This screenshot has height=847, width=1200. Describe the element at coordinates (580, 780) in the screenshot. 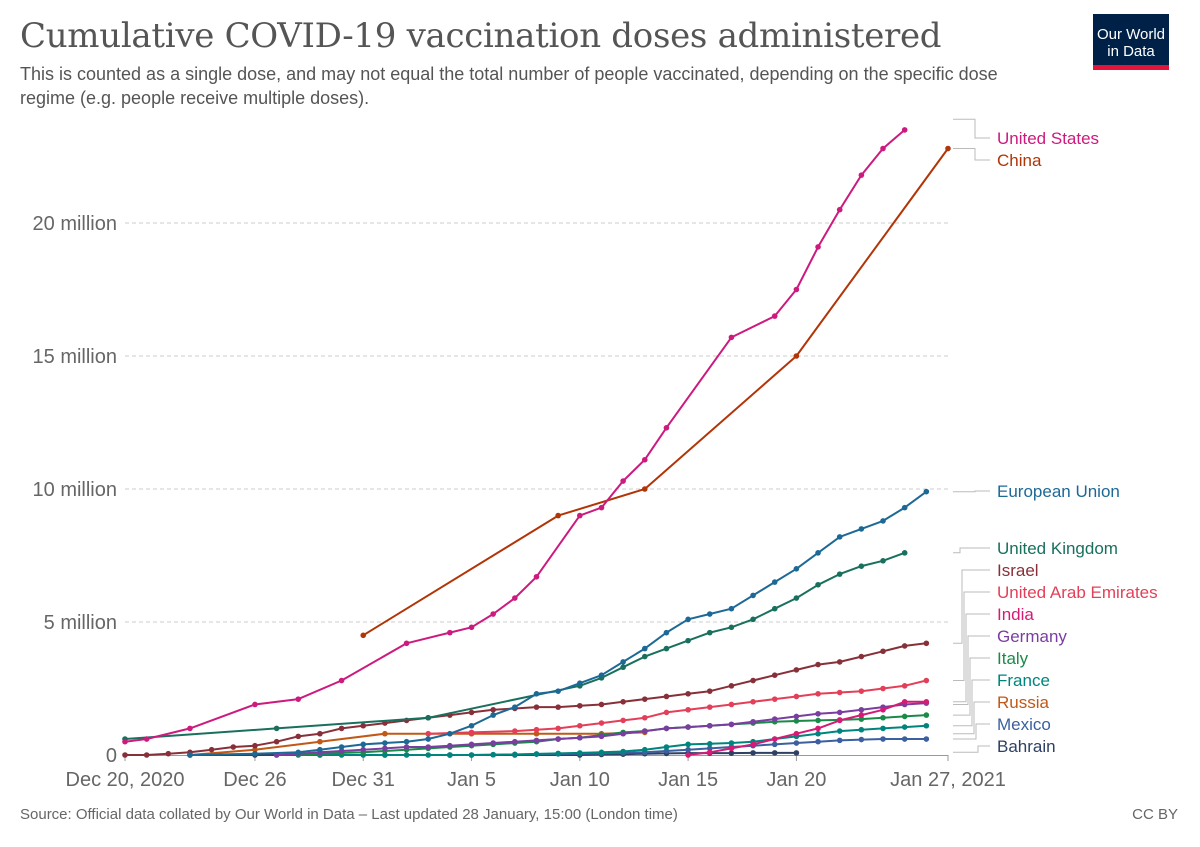

I see `x-tick-label: Jan 10` at that location.